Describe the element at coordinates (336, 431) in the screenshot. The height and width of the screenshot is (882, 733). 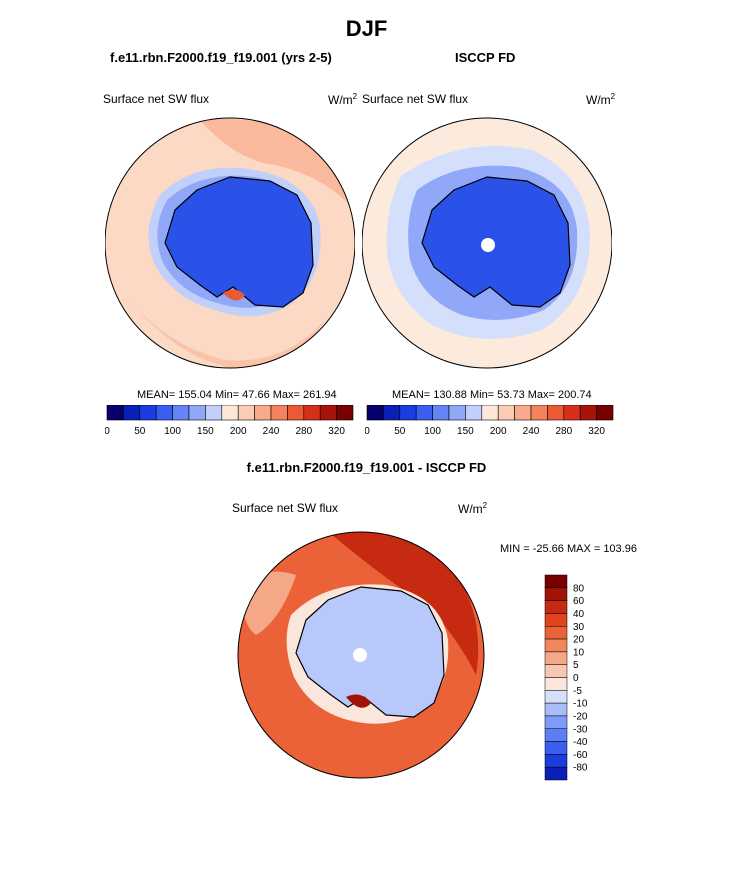
I see `model-colorbar-tick-label: 320` at that location.